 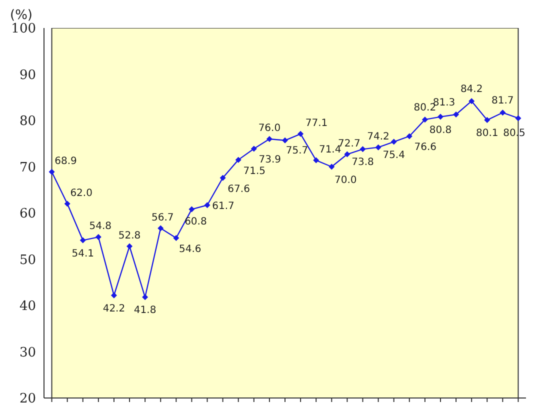 What do you see at coordinates (145, 310) in the screenshot?
I see `text: 41.8` at bounding box center [145, 310].